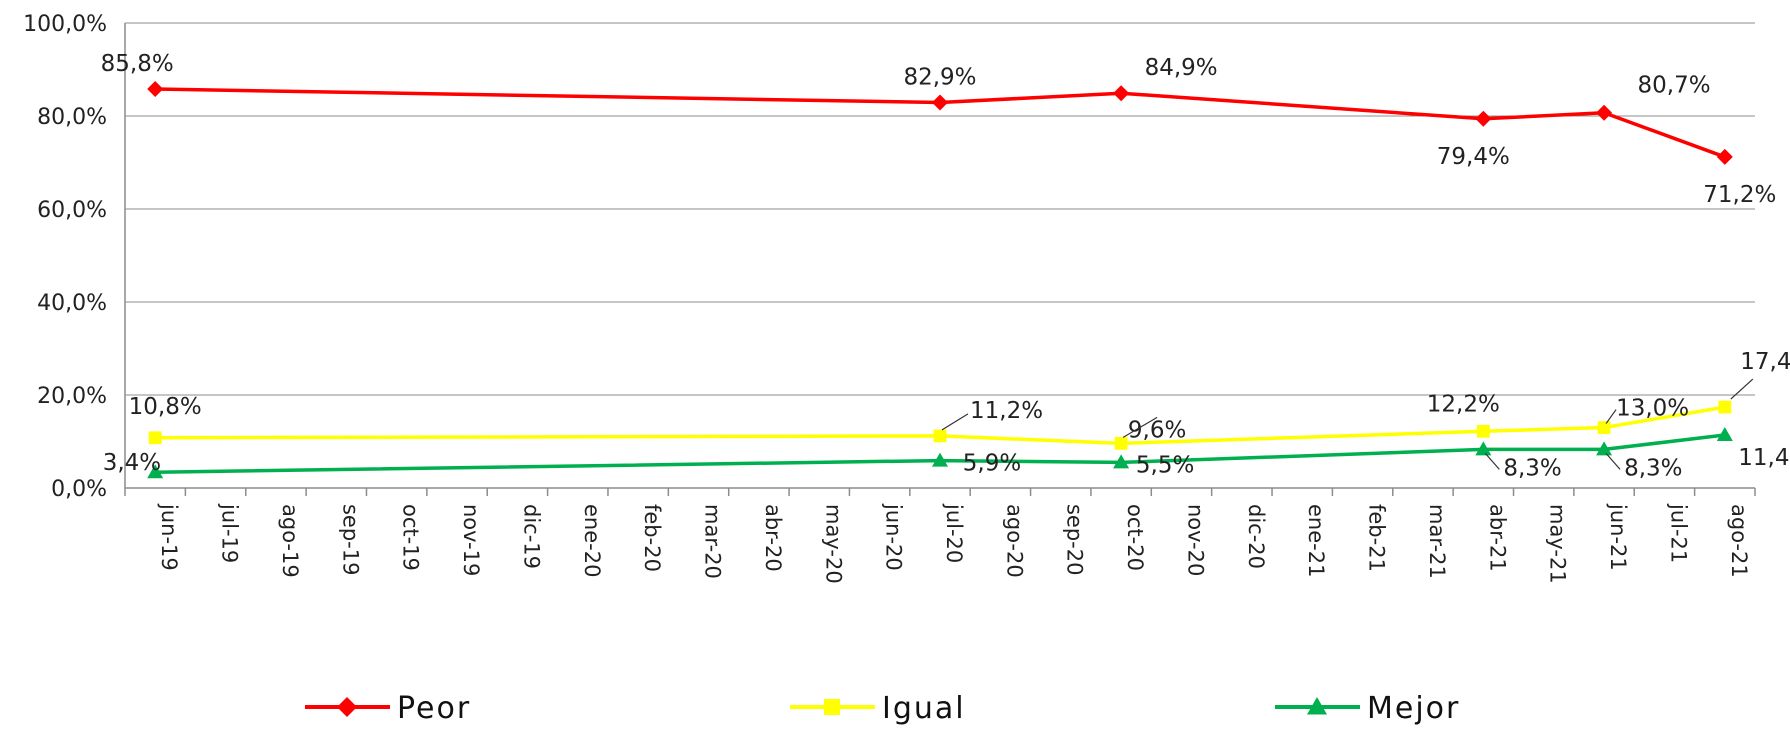 This screenshot has width=1790, height=730. Describe the element at coordinates (1075, 540) in the screenshot. I see `x-tick-label: sep-20` at that location.